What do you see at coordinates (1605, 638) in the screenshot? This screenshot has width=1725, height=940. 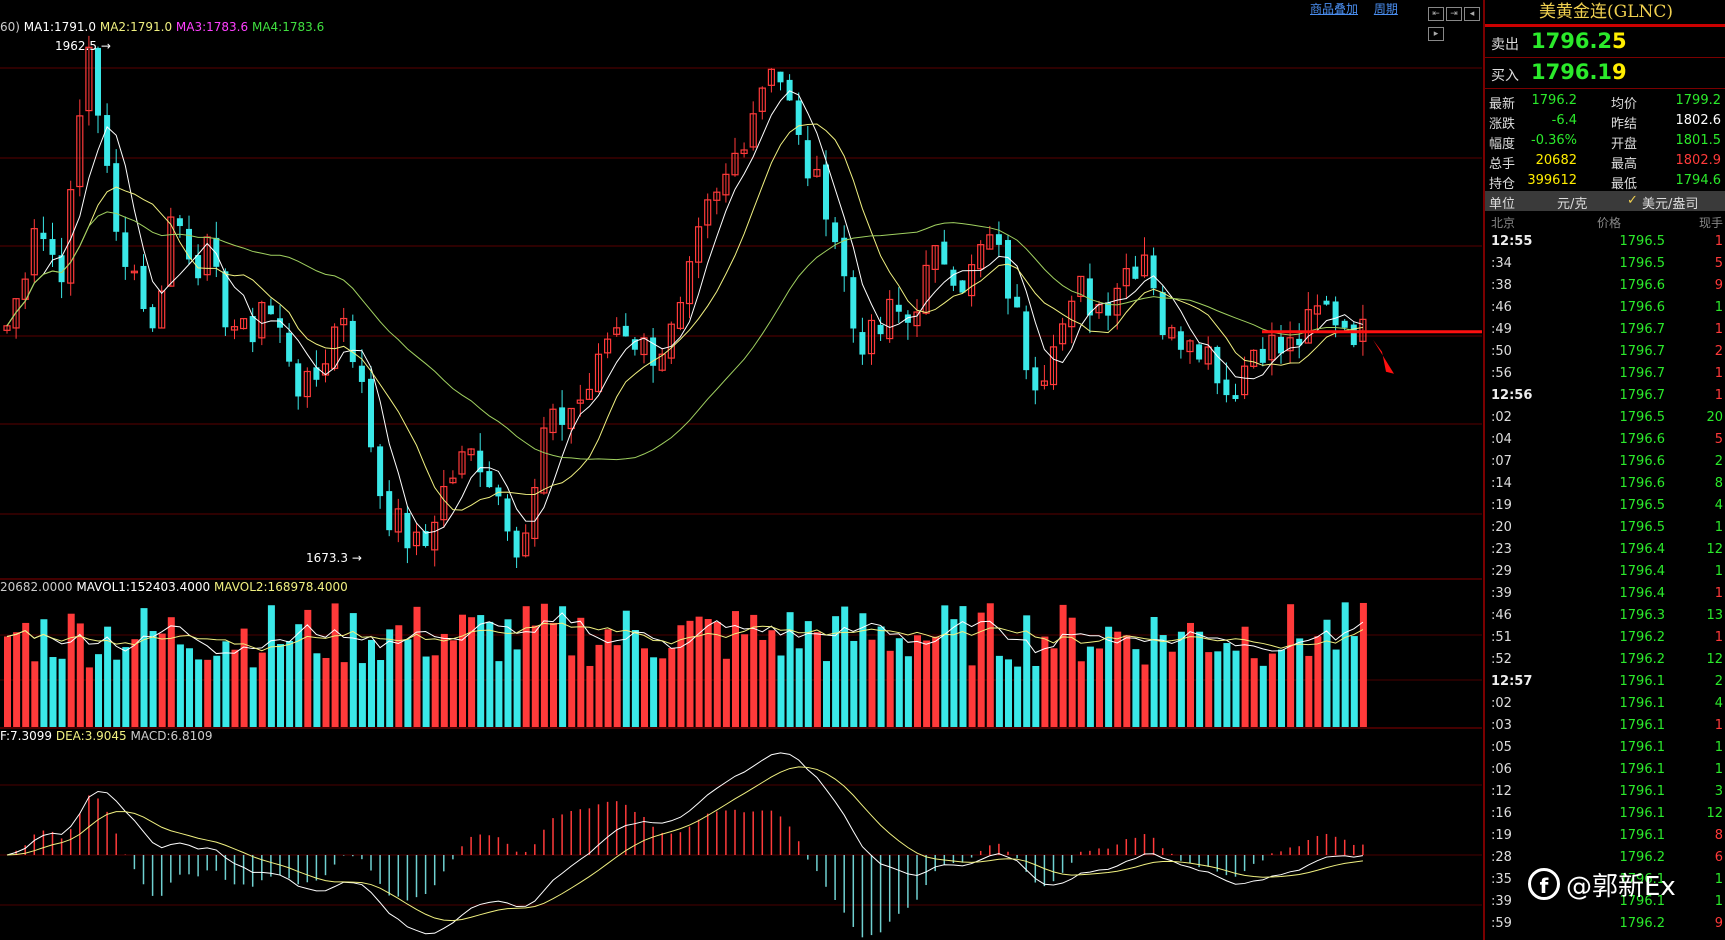 I see `tick-row: :51 1796.2 1` at bounding box center [1605, 638].